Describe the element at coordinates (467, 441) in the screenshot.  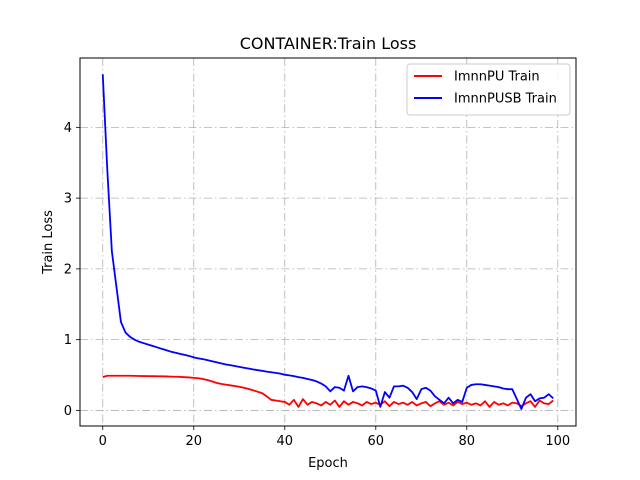
I see `x-tick-label: 80` at that location.